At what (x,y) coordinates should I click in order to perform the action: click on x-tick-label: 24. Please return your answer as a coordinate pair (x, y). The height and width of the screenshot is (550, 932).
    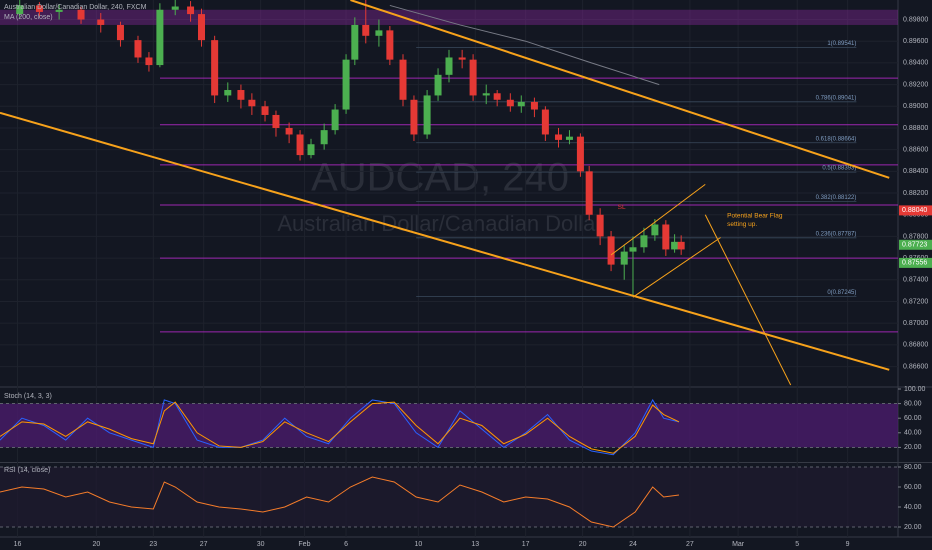
    Looking at the image, I should click on (633, 544).